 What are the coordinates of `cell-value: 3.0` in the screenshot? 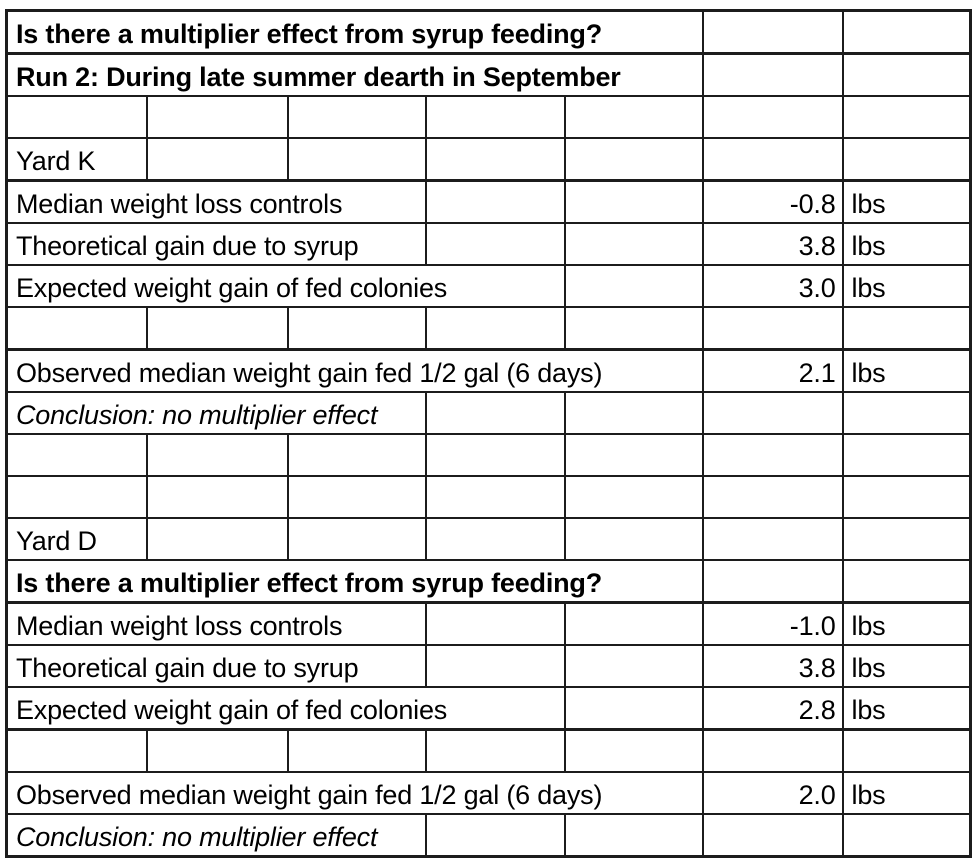 It's located at (772, 286).